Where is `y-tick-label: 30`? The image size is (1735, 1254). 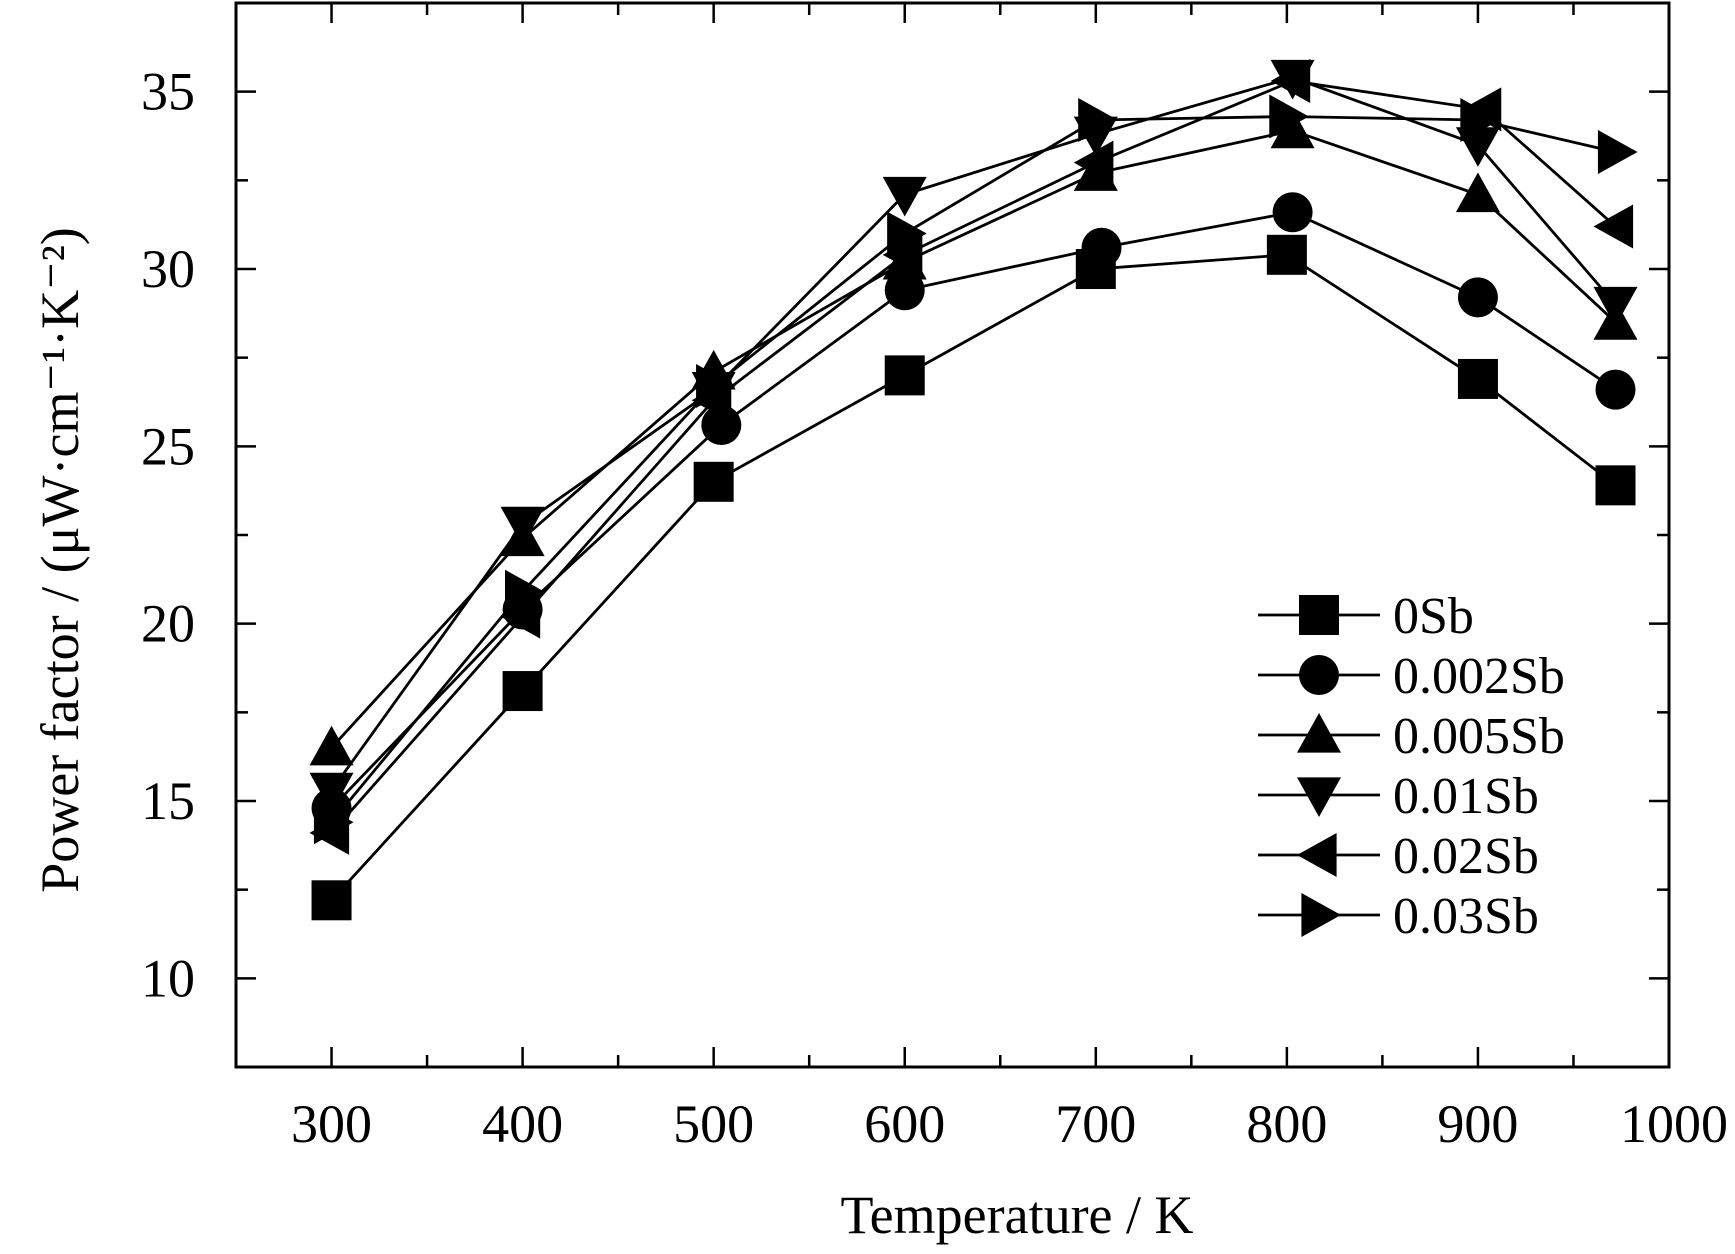 y-tick-label: 30 is located at coordinates (168, 269).